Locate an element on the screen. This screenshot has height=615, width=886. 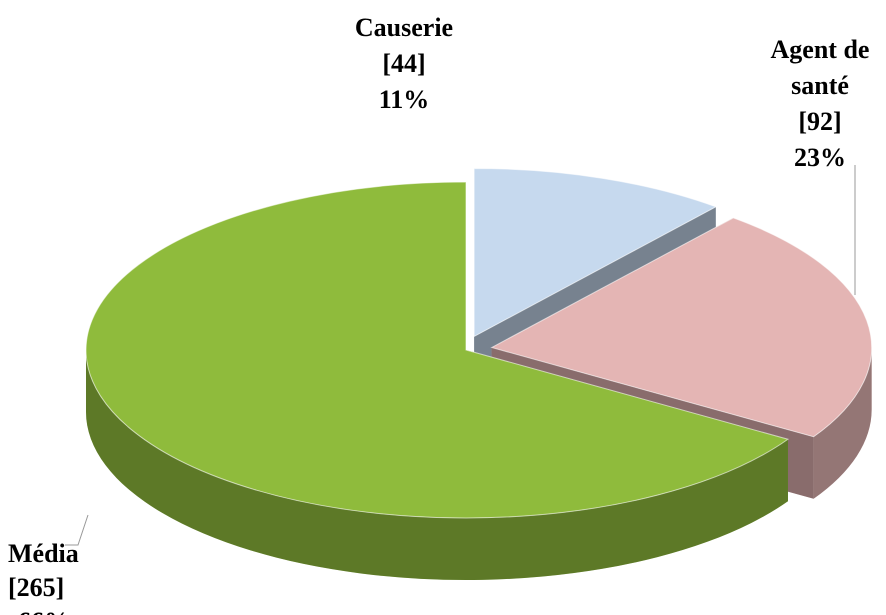
percentage-label: 66% is located at coordinates (57, 610).